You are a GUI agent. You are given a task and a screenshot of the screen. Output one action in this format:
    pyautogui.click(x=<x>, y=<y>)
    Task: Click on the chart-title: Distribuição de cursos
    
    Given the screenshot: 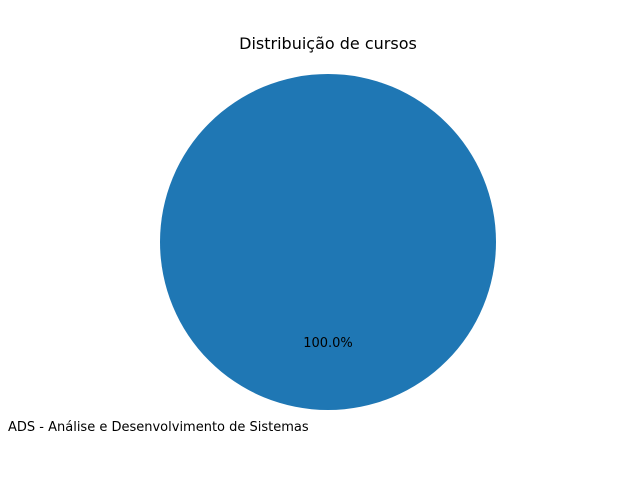 What is the action you would take?
    pyautogui.click(x=328, y=43)
    